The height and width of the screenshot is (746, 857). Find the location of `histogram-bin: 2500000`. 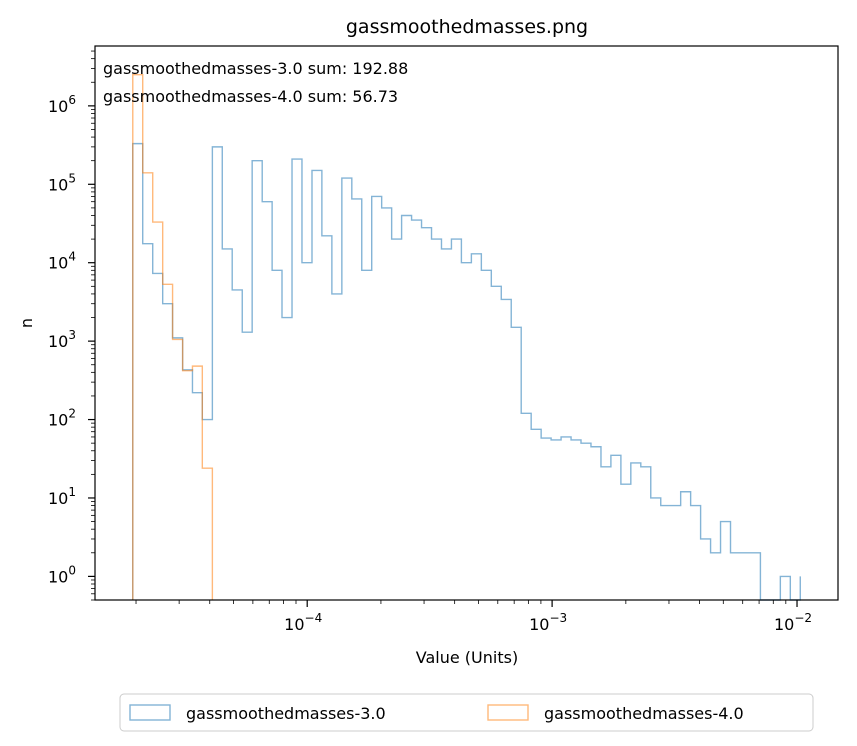

histogram-bin: 2500000 is located at coordinates (138, 337).